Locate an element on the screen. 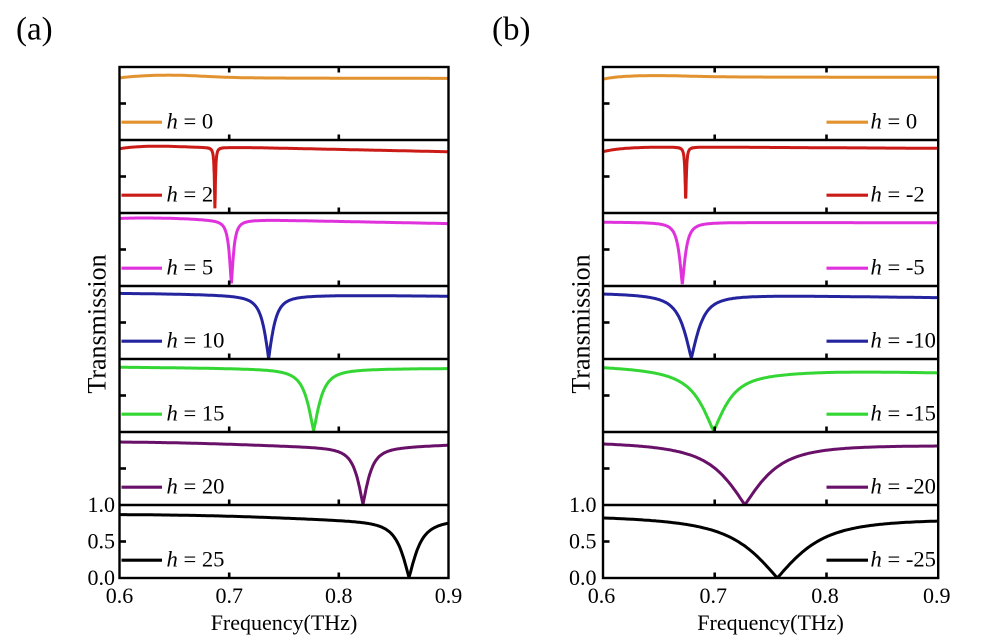 This screenshot has height=642, width=982. svg-text: h = -20 is located at coordinates (903, 485).